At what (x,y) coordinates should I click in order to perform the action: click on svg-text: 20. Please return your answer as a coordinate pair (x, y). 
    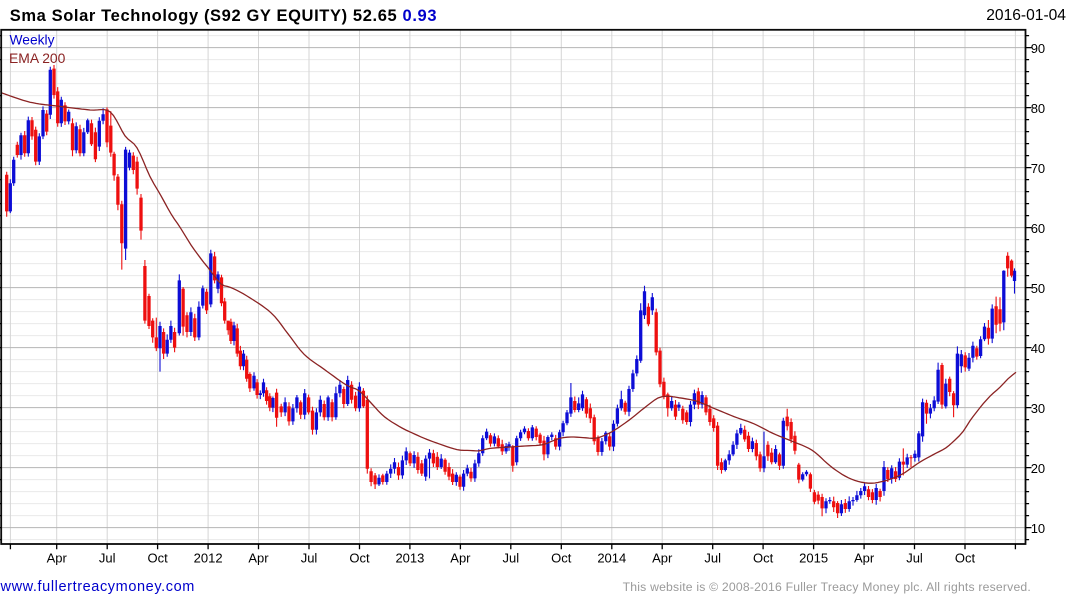
    Looking at the image, I should click on (1038, 468).